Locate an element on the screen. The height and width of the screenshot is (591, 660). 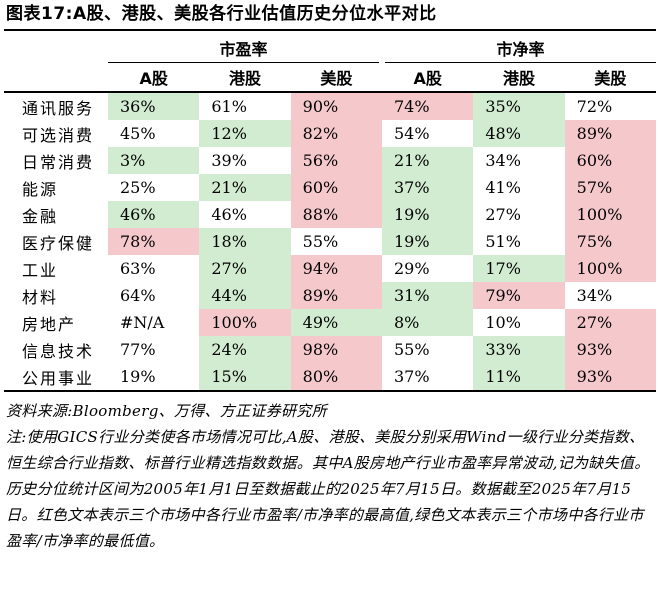
industry-name: 日常消费 is located at coordinates (58, 162).